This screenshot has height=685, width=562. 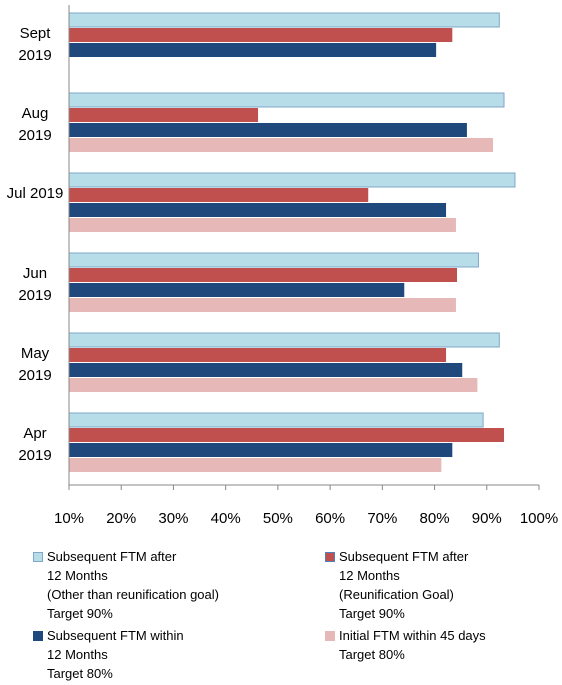 What do you see at coordinates (35, 44) in the screenshot?
I see `category-label: Sept 2019` at bounding box center [35, 44].